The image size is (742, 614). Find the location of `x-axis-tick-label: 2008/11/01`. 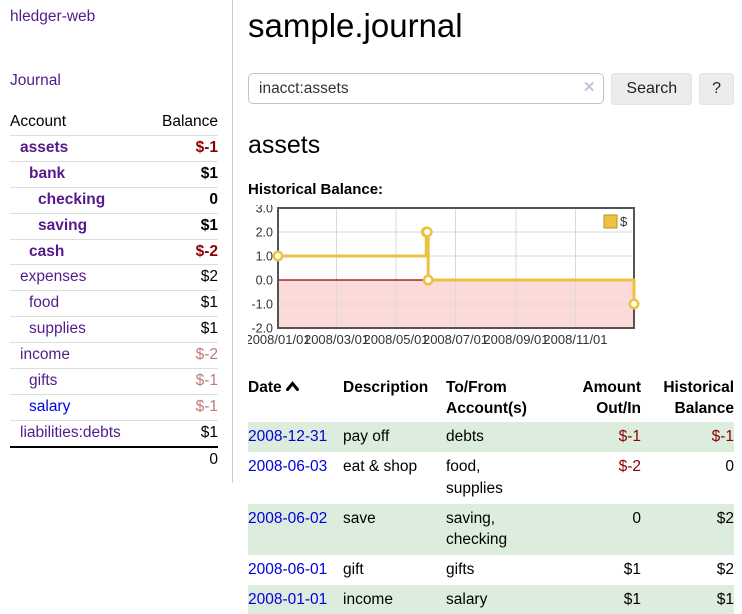

x-axis-tick-label: 2008/11/01 is located at coordinates (575, 339).